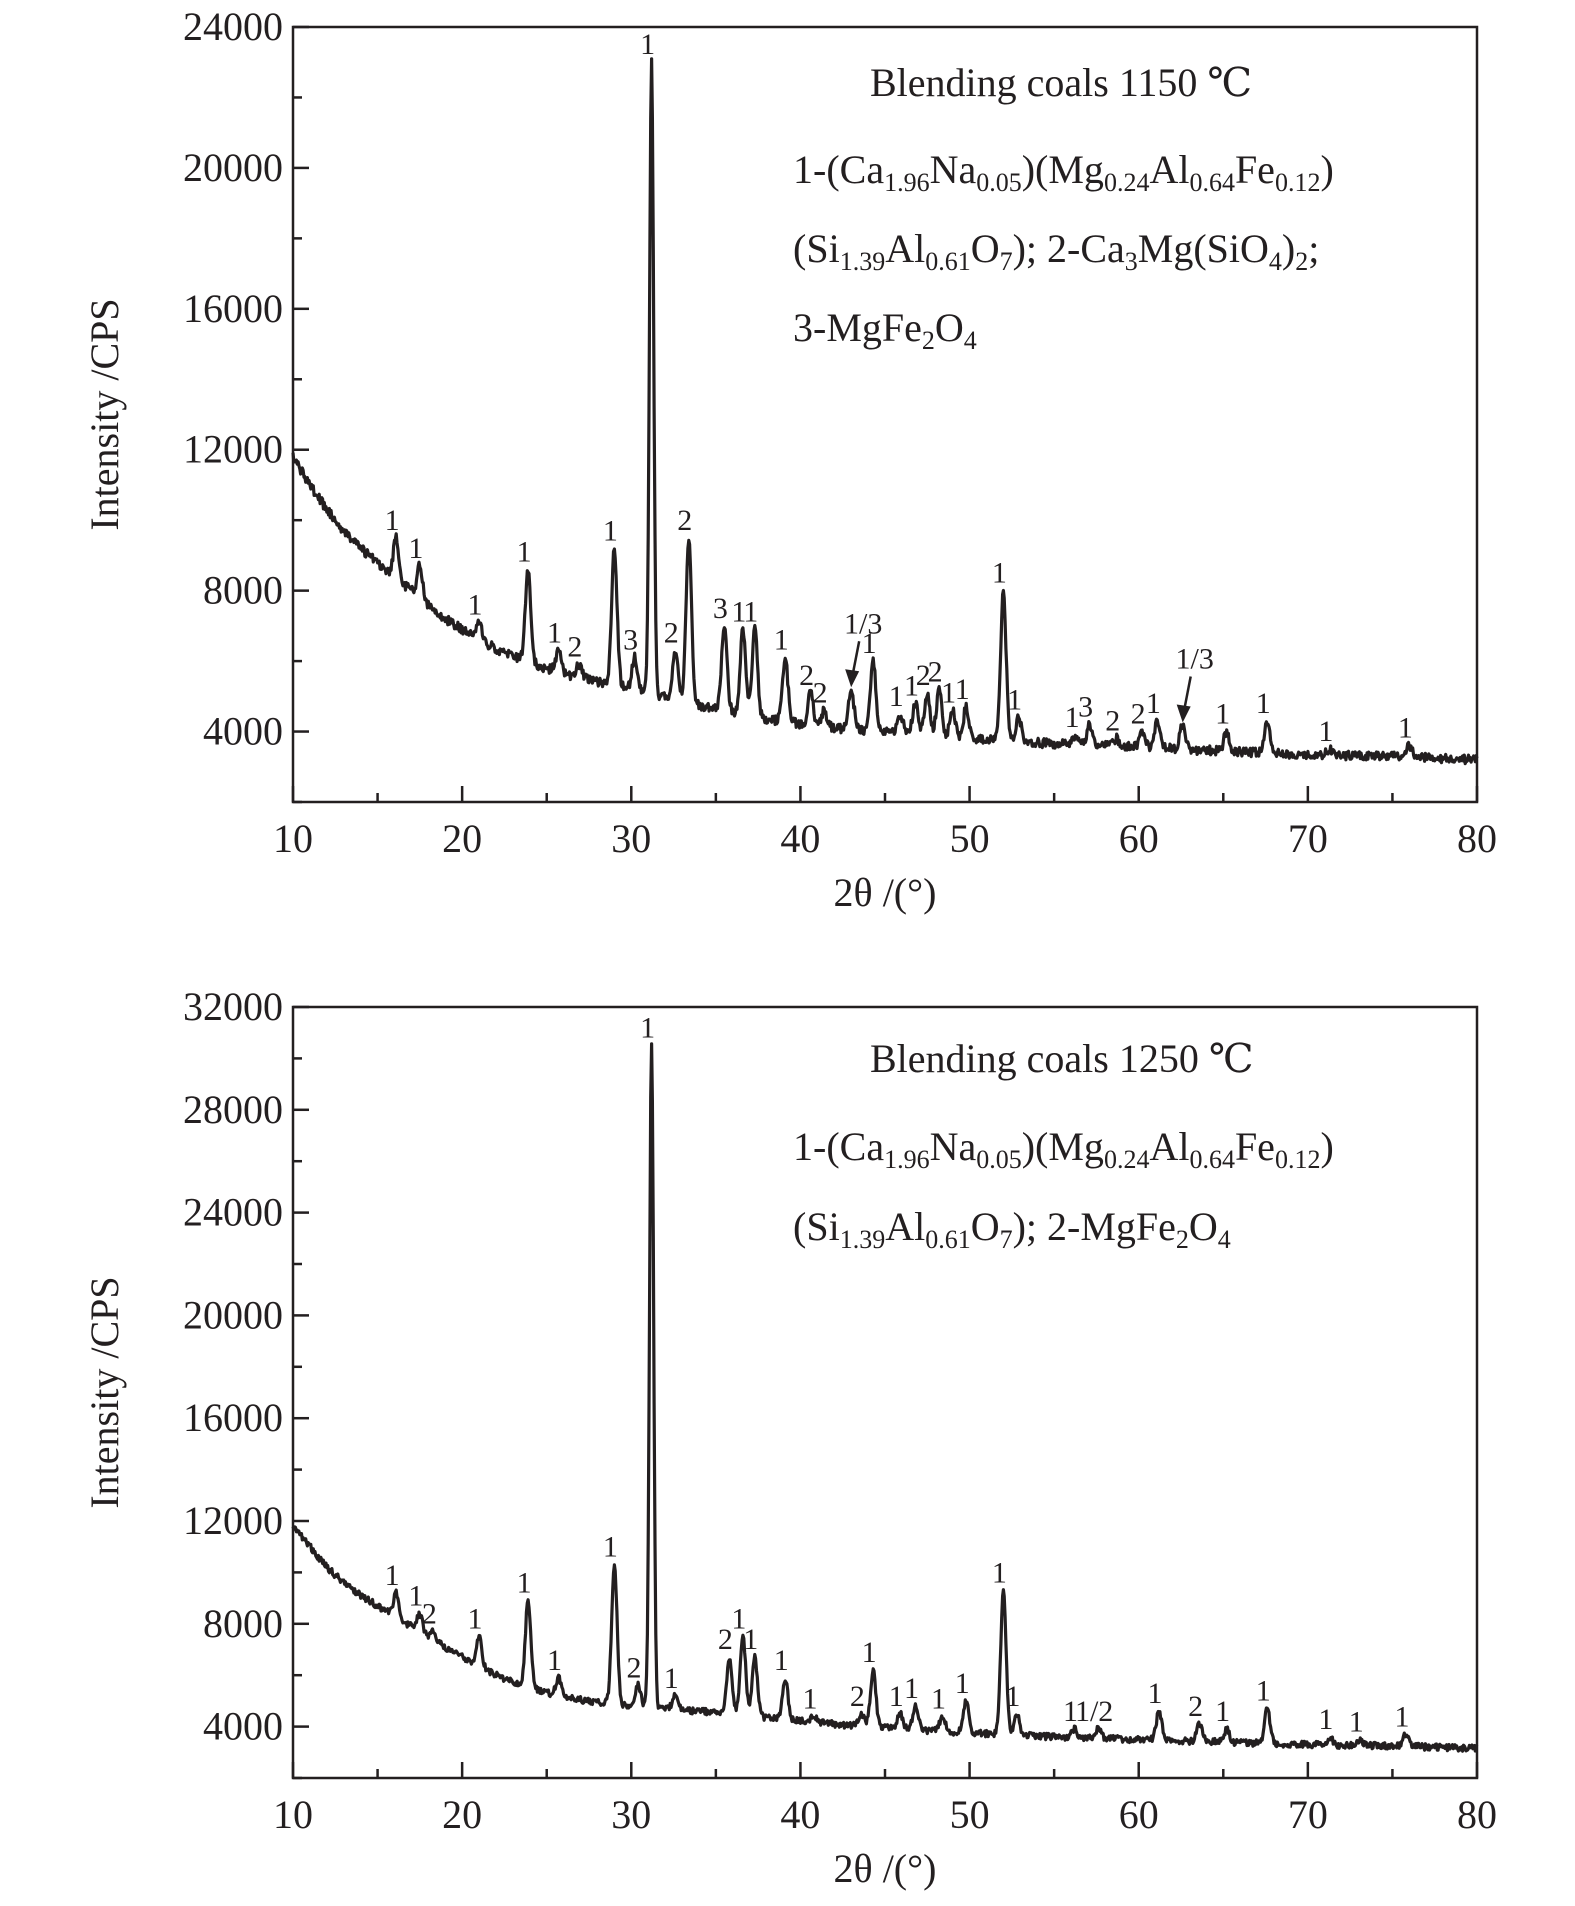 The image size is (1575, 1906). Describe the element at coordinates (857, 327) in the screenshot. I see `legend-text-run: 3-MgFe` at that location.